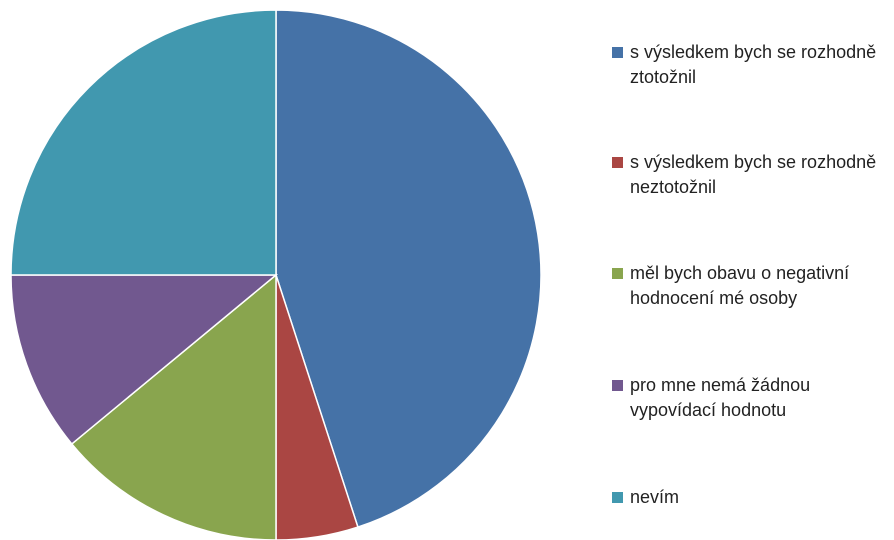 This screenshot has height=540, width=894. I want to click on legend-item: s výsledkem bych se rozhodně ztotožnil, so click(747, 65).